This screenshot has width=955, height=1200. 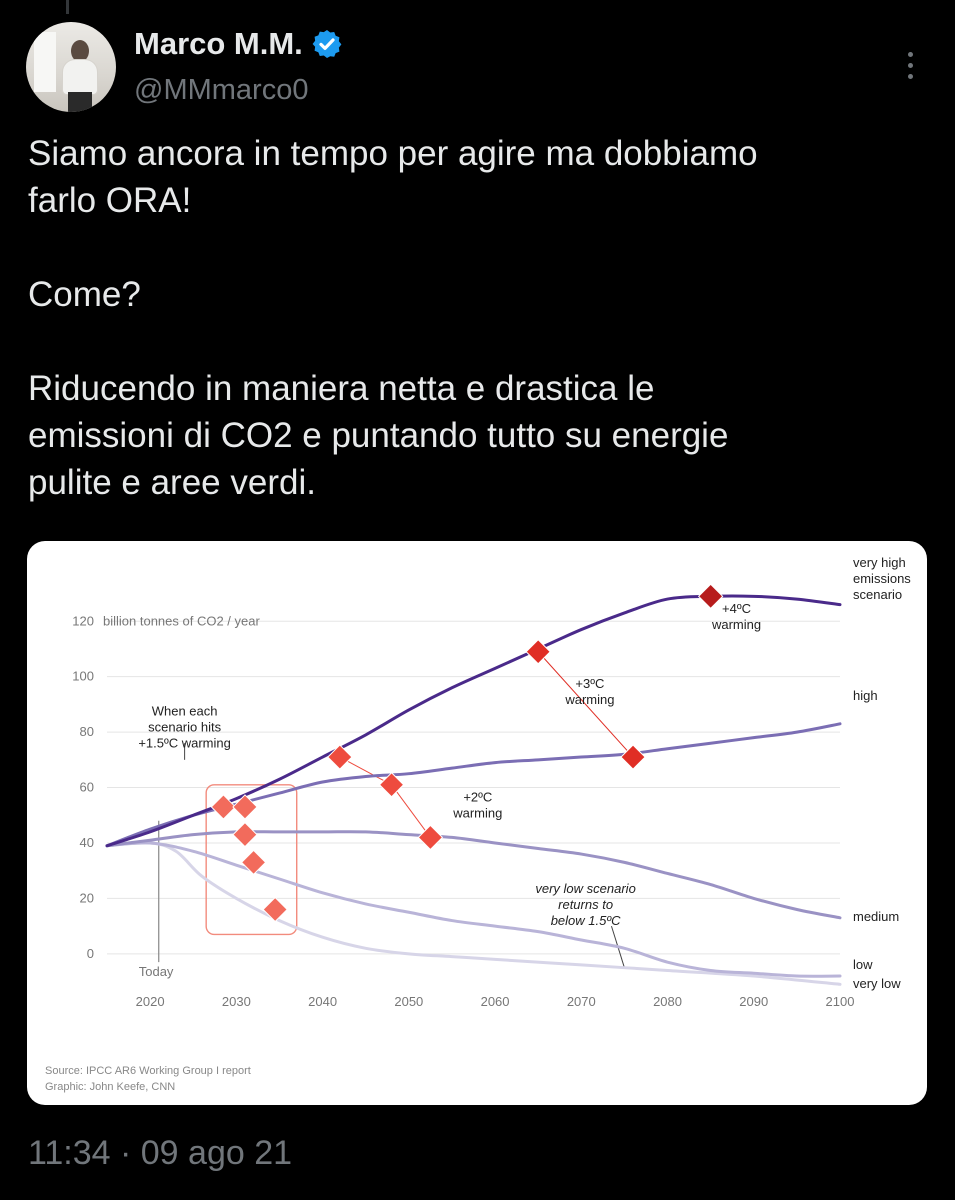 What do you see at coordinates (586, 920) in the screenshot?
I see `annotation-very-low: below 1.5ºC` at bounding box center [586, 920].